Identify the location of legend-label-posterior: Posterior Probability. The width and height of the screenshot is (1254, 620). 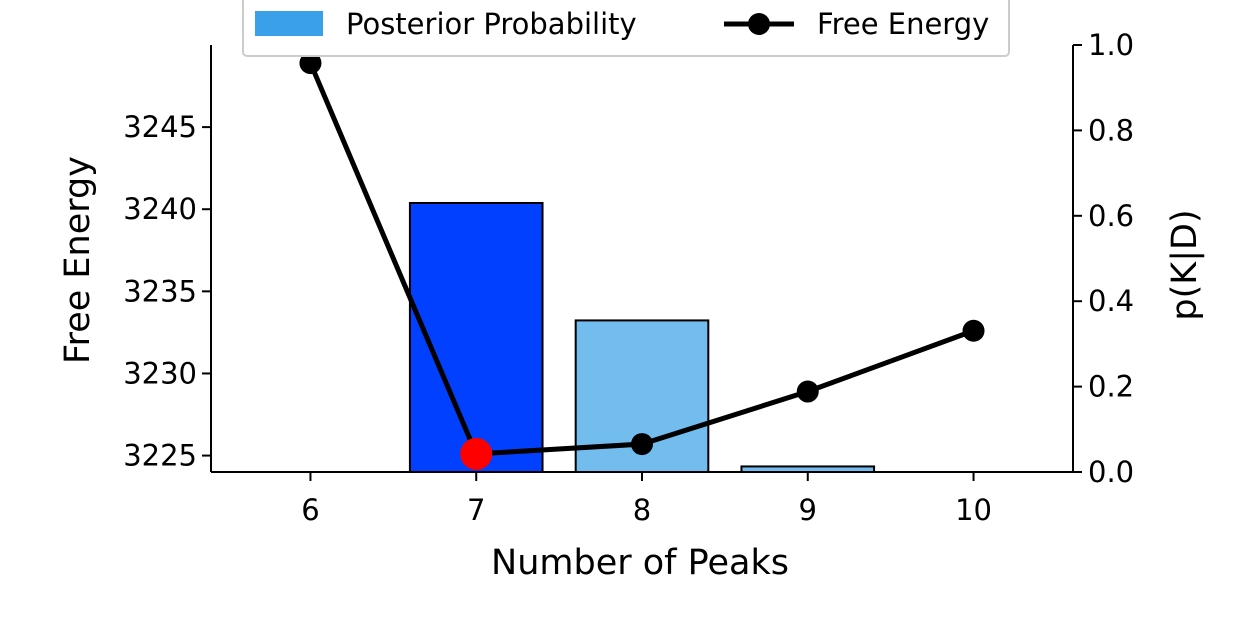
(491, 24).